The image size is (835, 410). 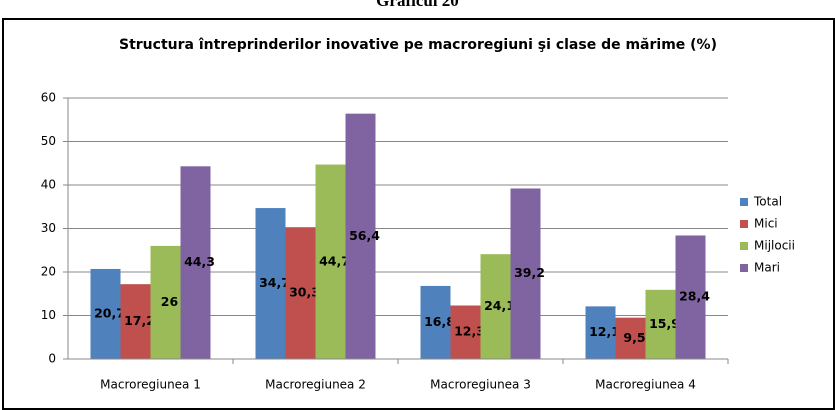 I want to click on y-tick-label: 40, so click(x=48, y=185).